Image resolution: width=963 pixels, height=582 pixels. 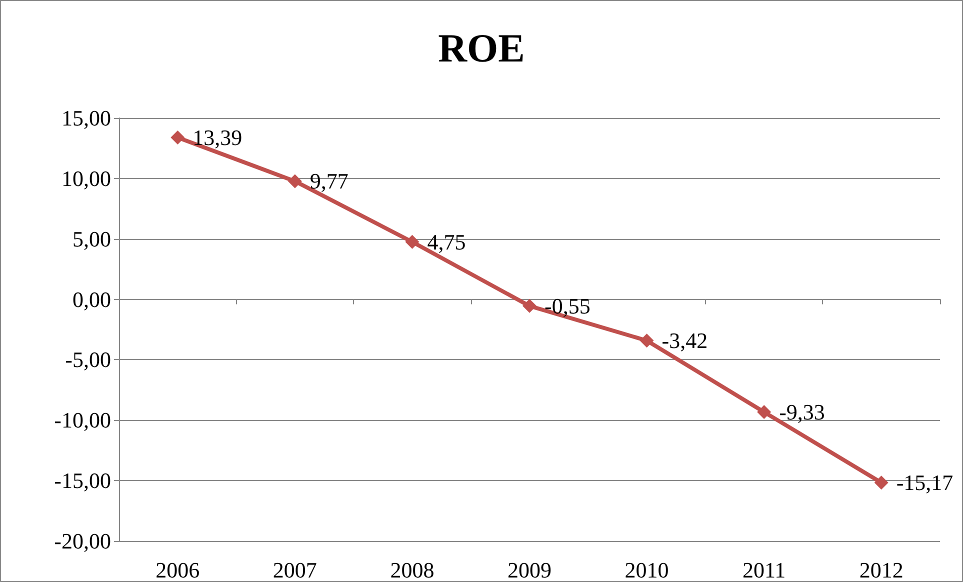 What do you see at coordinates (446, 241) in the screenshot?
I see `data-label: 4,75` at bounding box center [446, 241].